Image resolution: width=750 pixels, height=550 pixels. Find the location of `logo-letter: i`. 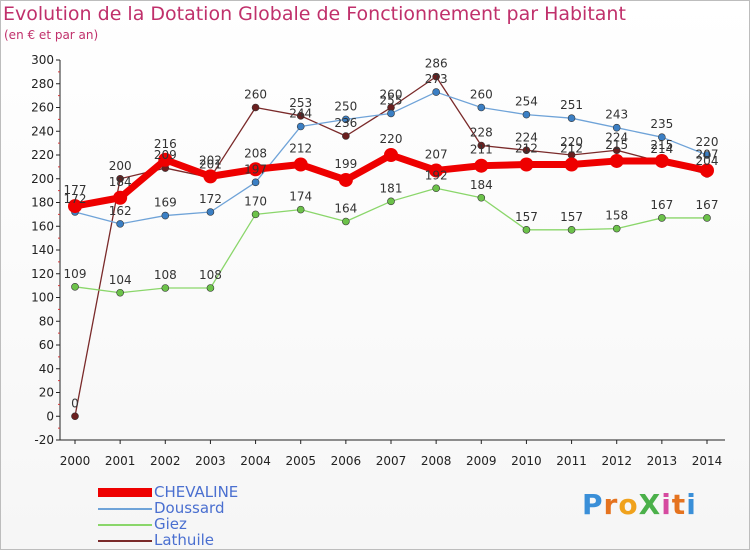

logo-letter: i is located at coordinates (691, 504).